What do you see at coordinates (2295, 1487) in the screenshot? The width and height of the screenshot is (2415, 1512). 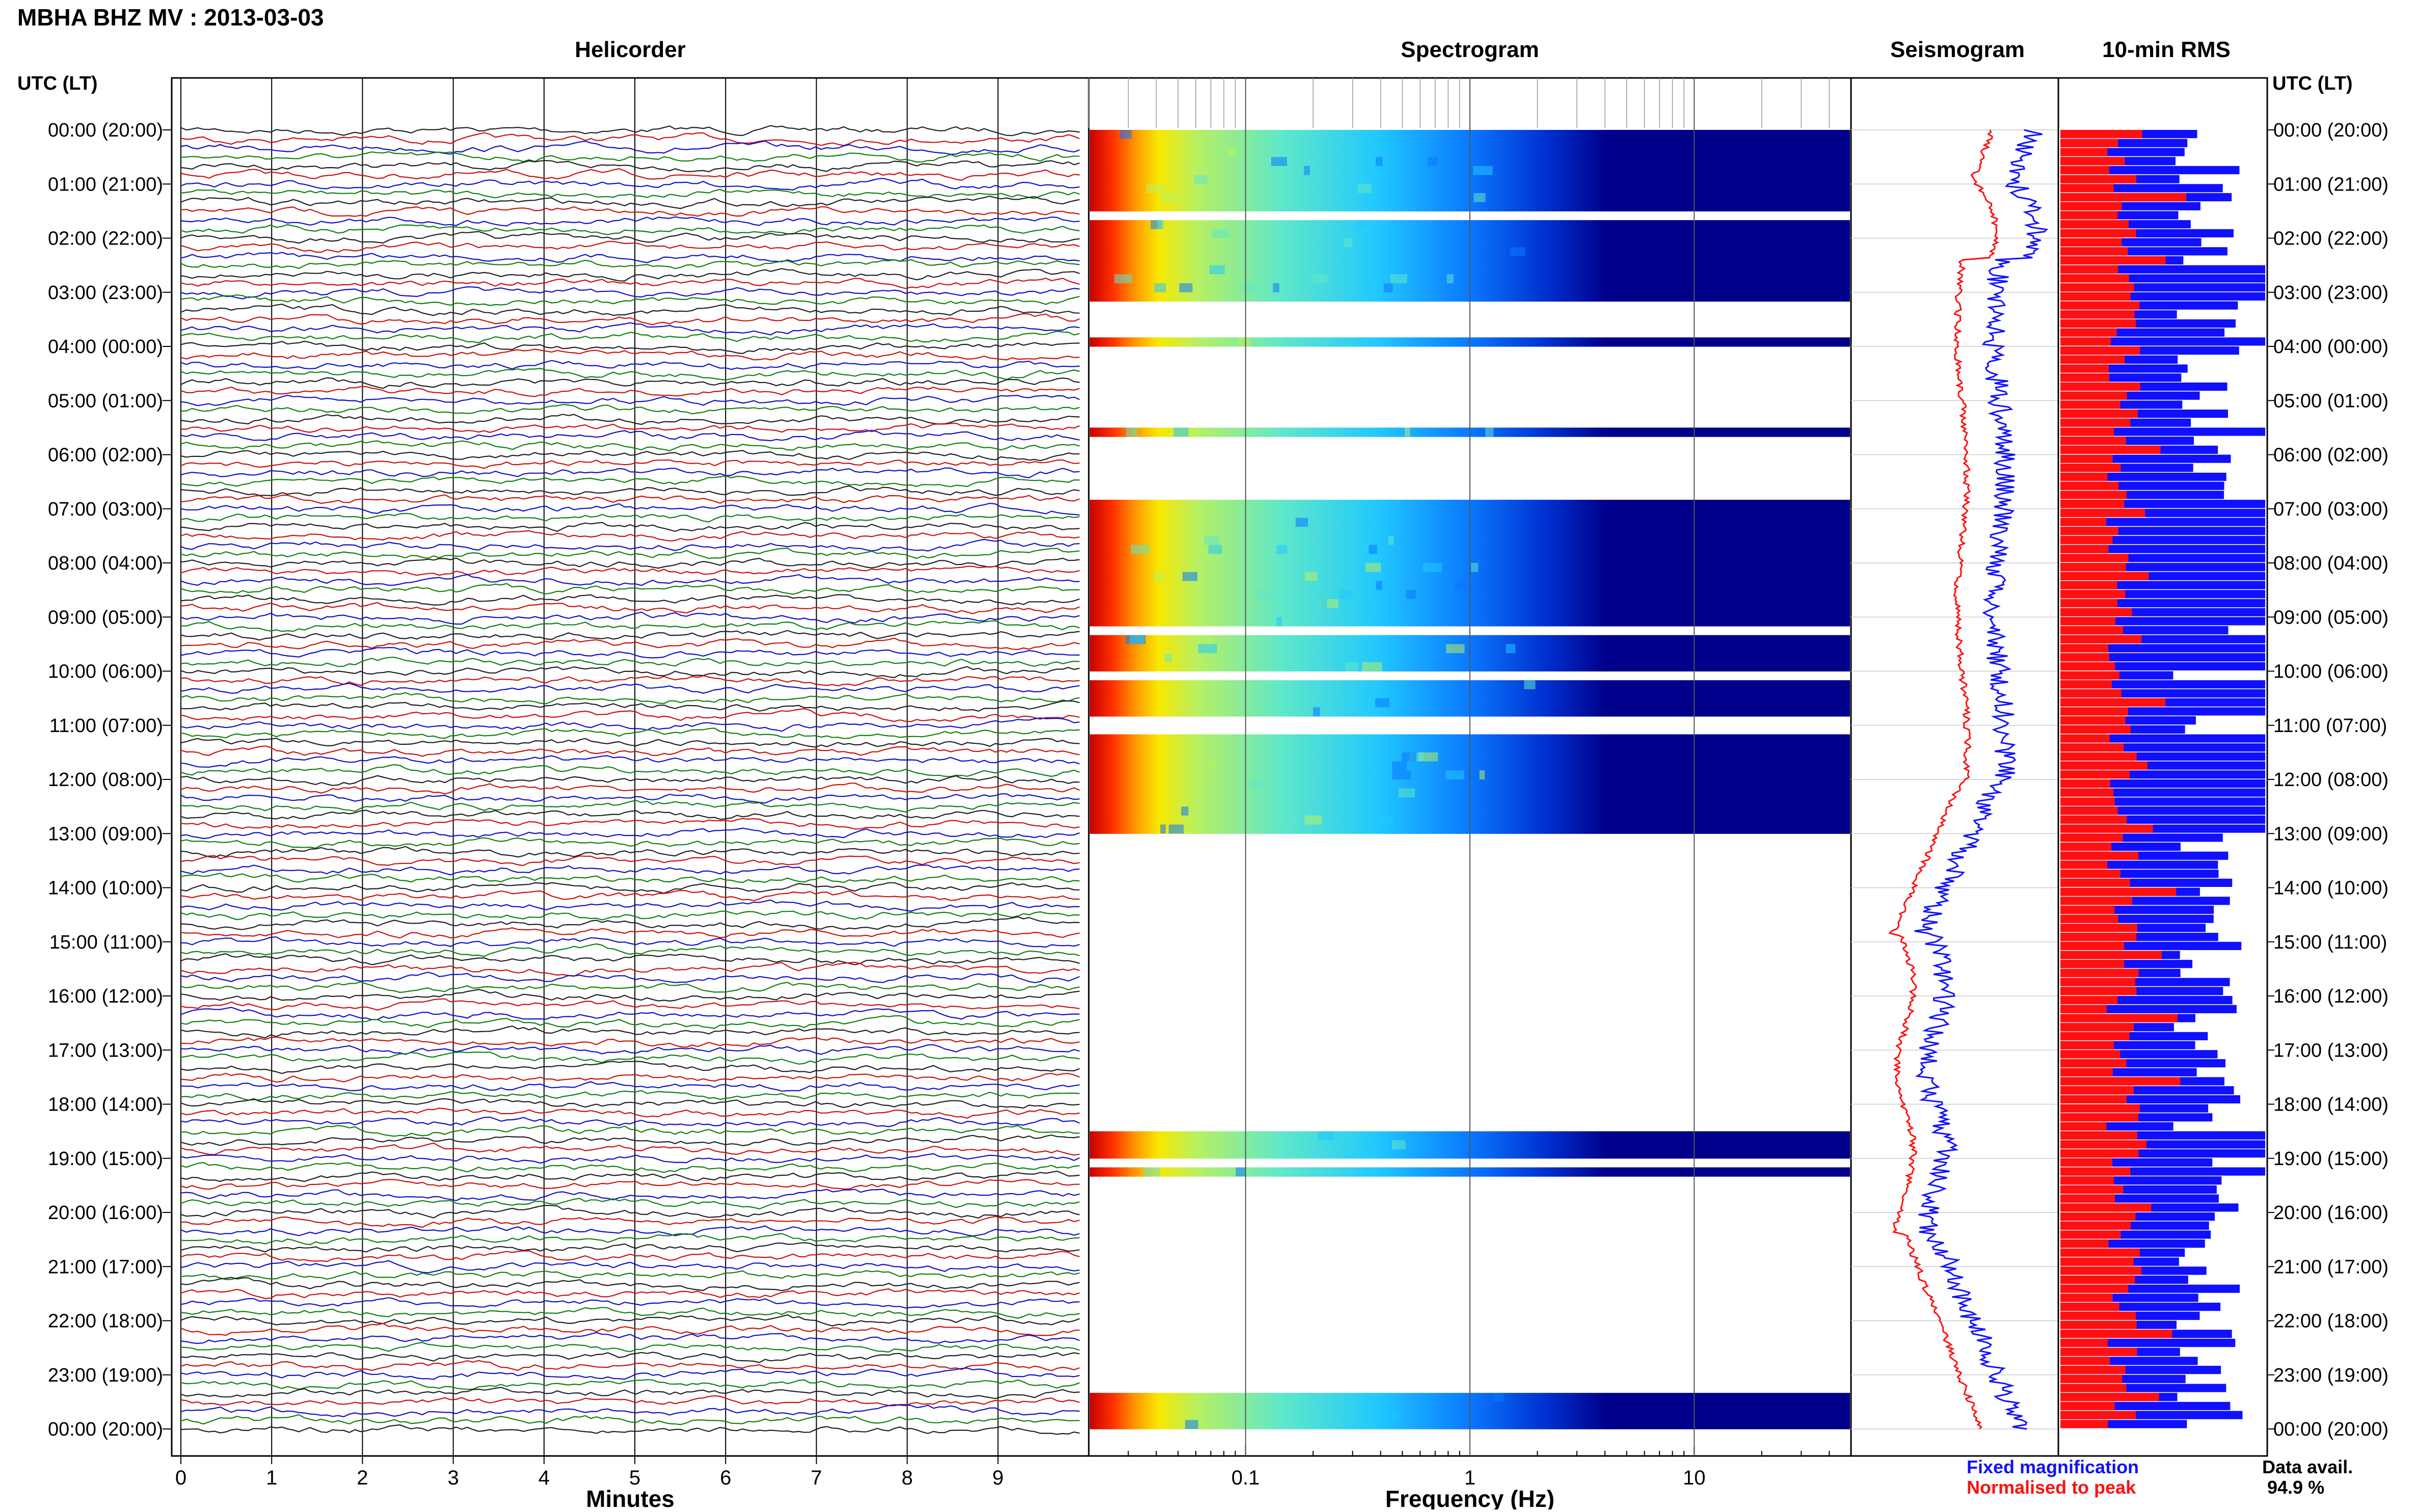 I see `data-avail-value: 94.9 %` at bounding box center [2295, 1487].